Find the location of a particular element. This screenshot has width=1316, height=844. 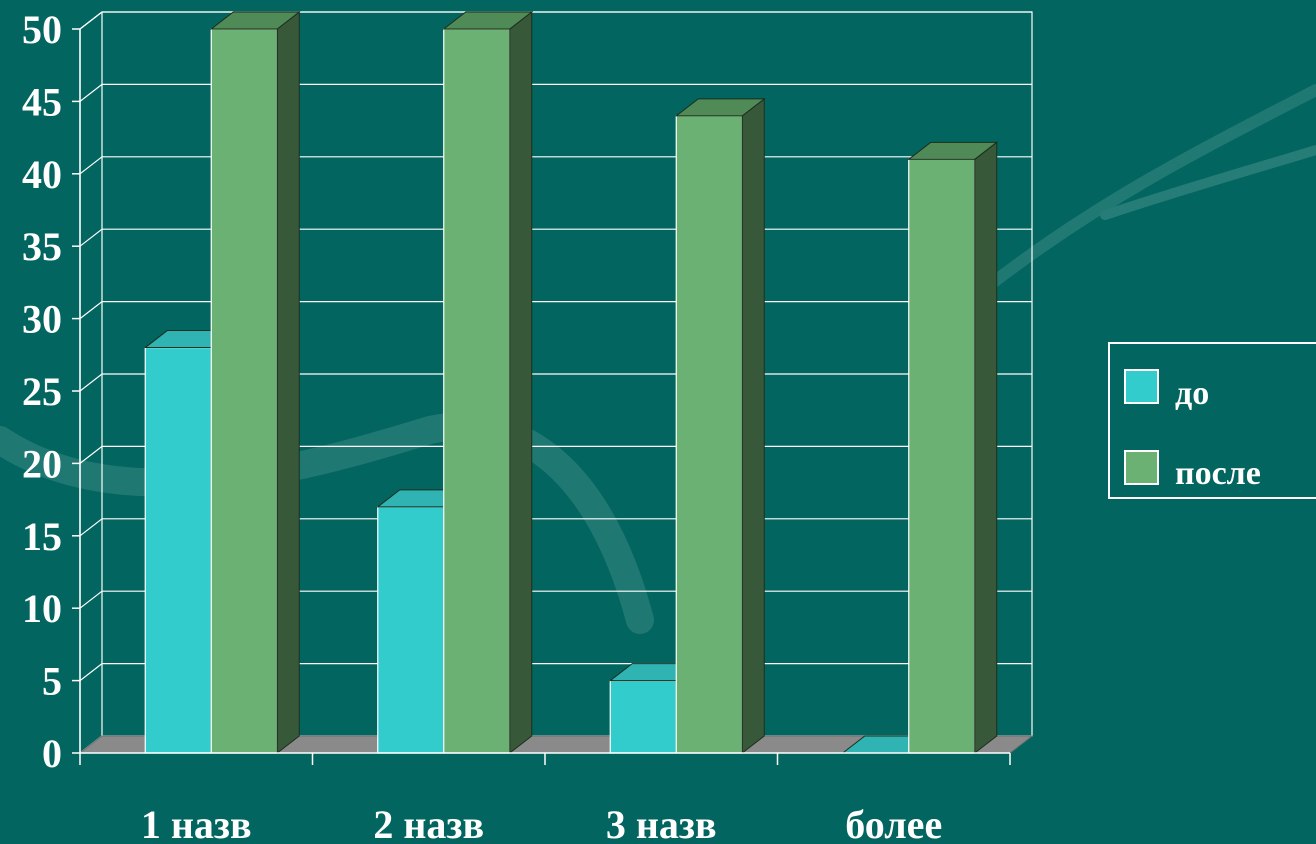

legend-frame is located at coordinates (1212, 420).